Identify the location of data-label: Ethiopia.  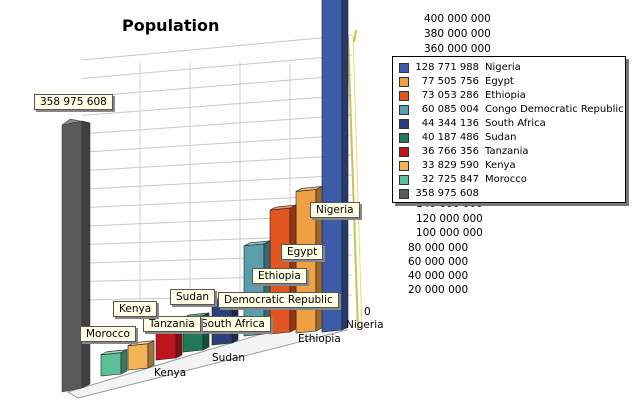
(279, 276).